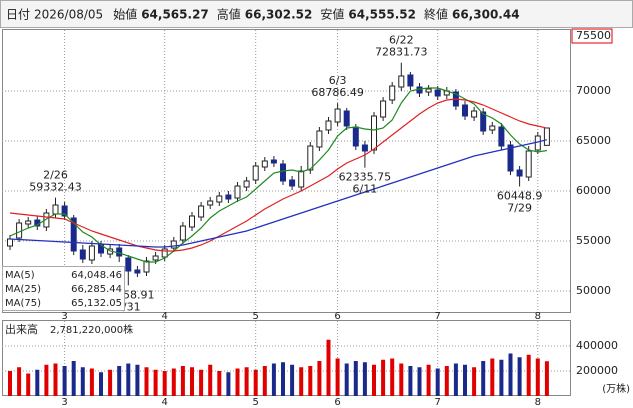 This screenshot has width=633, height=408. What do you see at coordinates (68, 15) in the screenshot?
I see `date-value: 2026/08/05` at bounding box center [68, 15].